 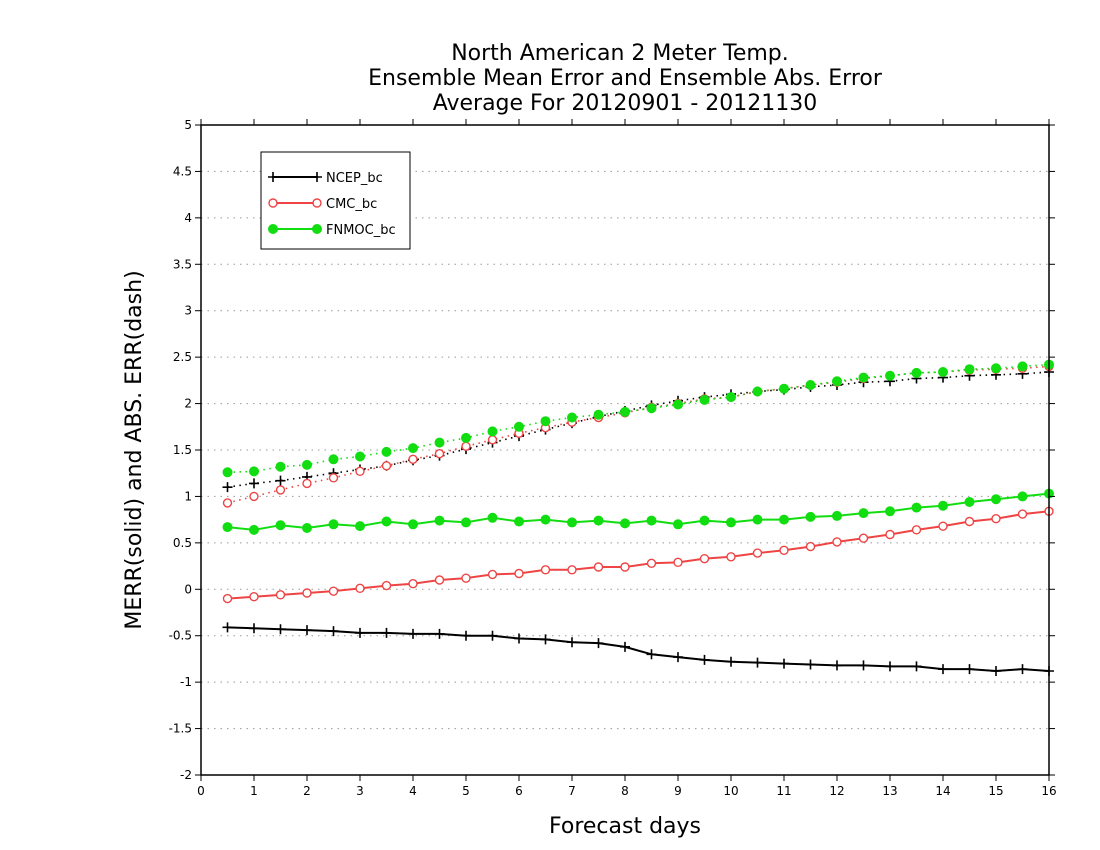 What do you see at coordinates (182, 264) in the screenshot?
I see `y-tick-label: 3.5` at bounding box center [182, 264].